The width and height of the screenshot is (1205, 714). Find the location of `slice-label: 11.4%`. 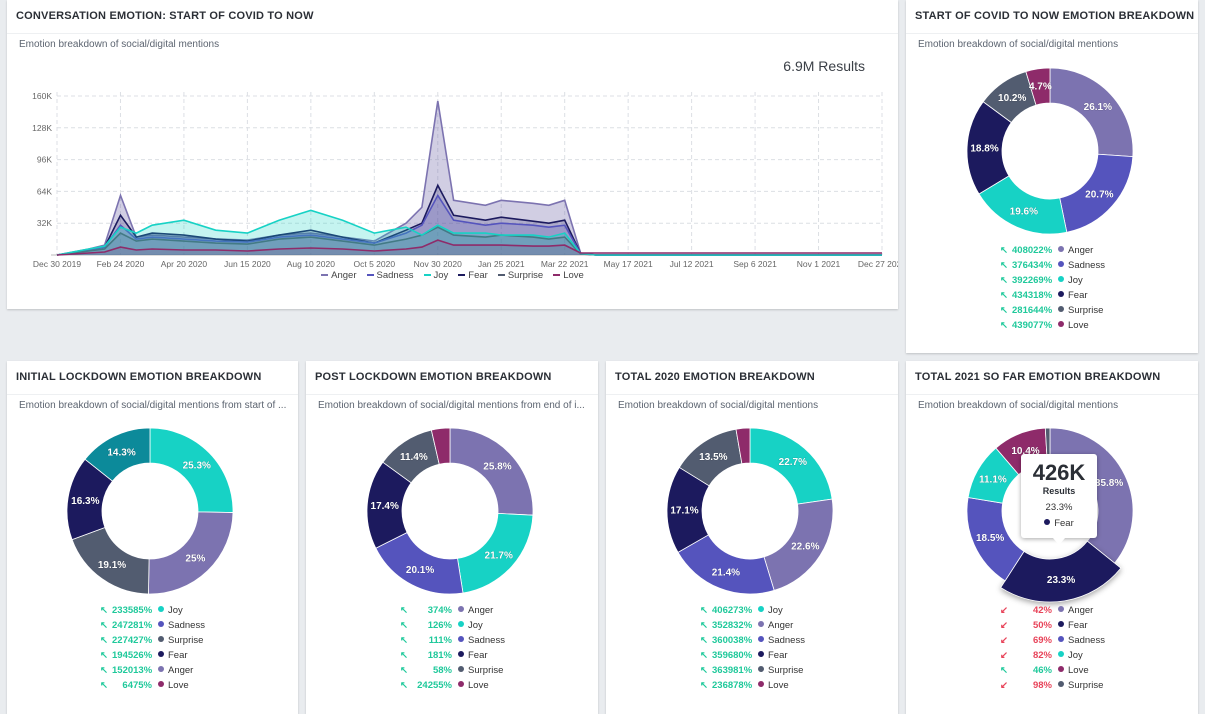

slice-label: 11.4% is located at coordinates (414, 457).